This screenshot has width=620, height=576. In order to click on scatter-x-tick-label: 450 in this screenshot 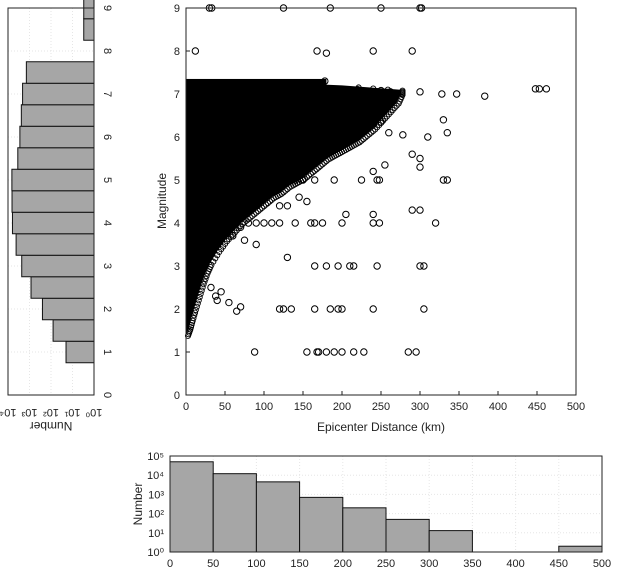, I will do `click(537, 407)`.